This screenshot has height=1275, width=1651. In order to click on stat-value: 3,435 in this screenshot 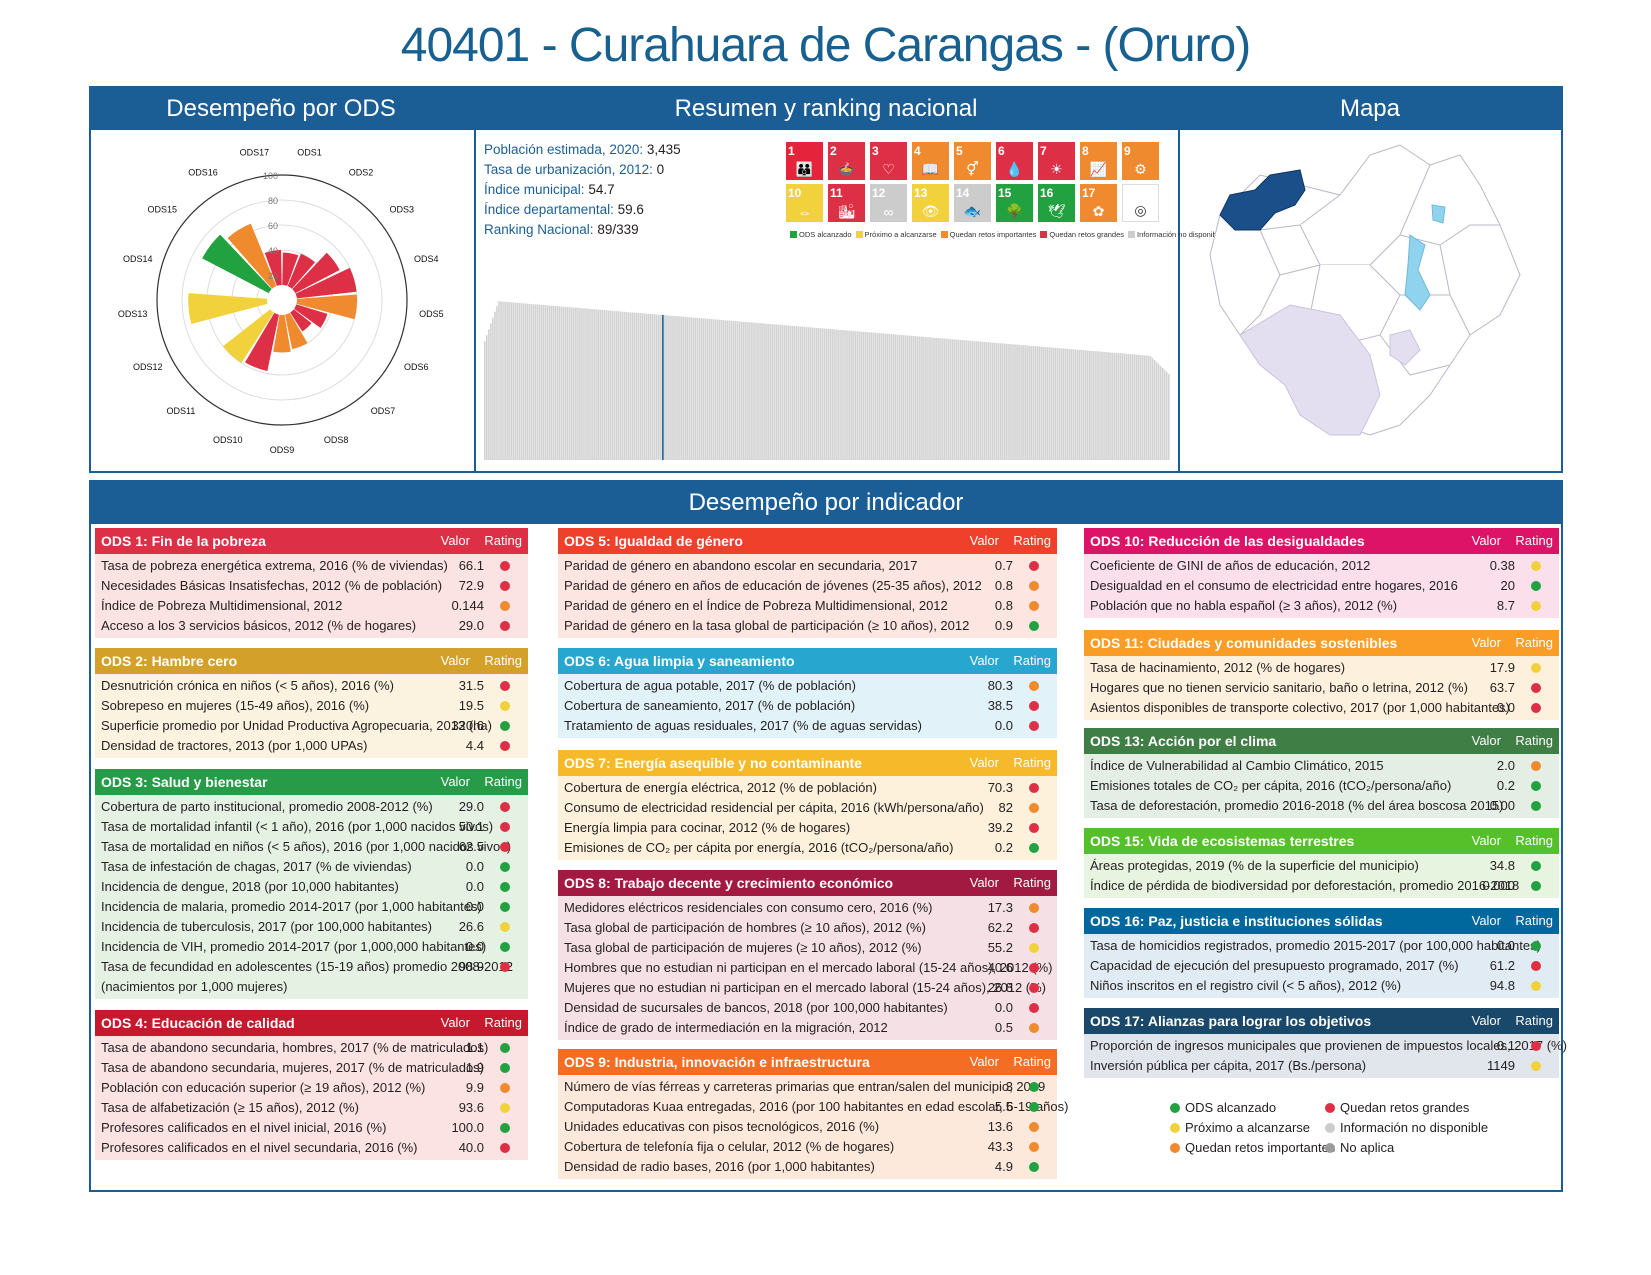, I will do `click(663, 149)`.